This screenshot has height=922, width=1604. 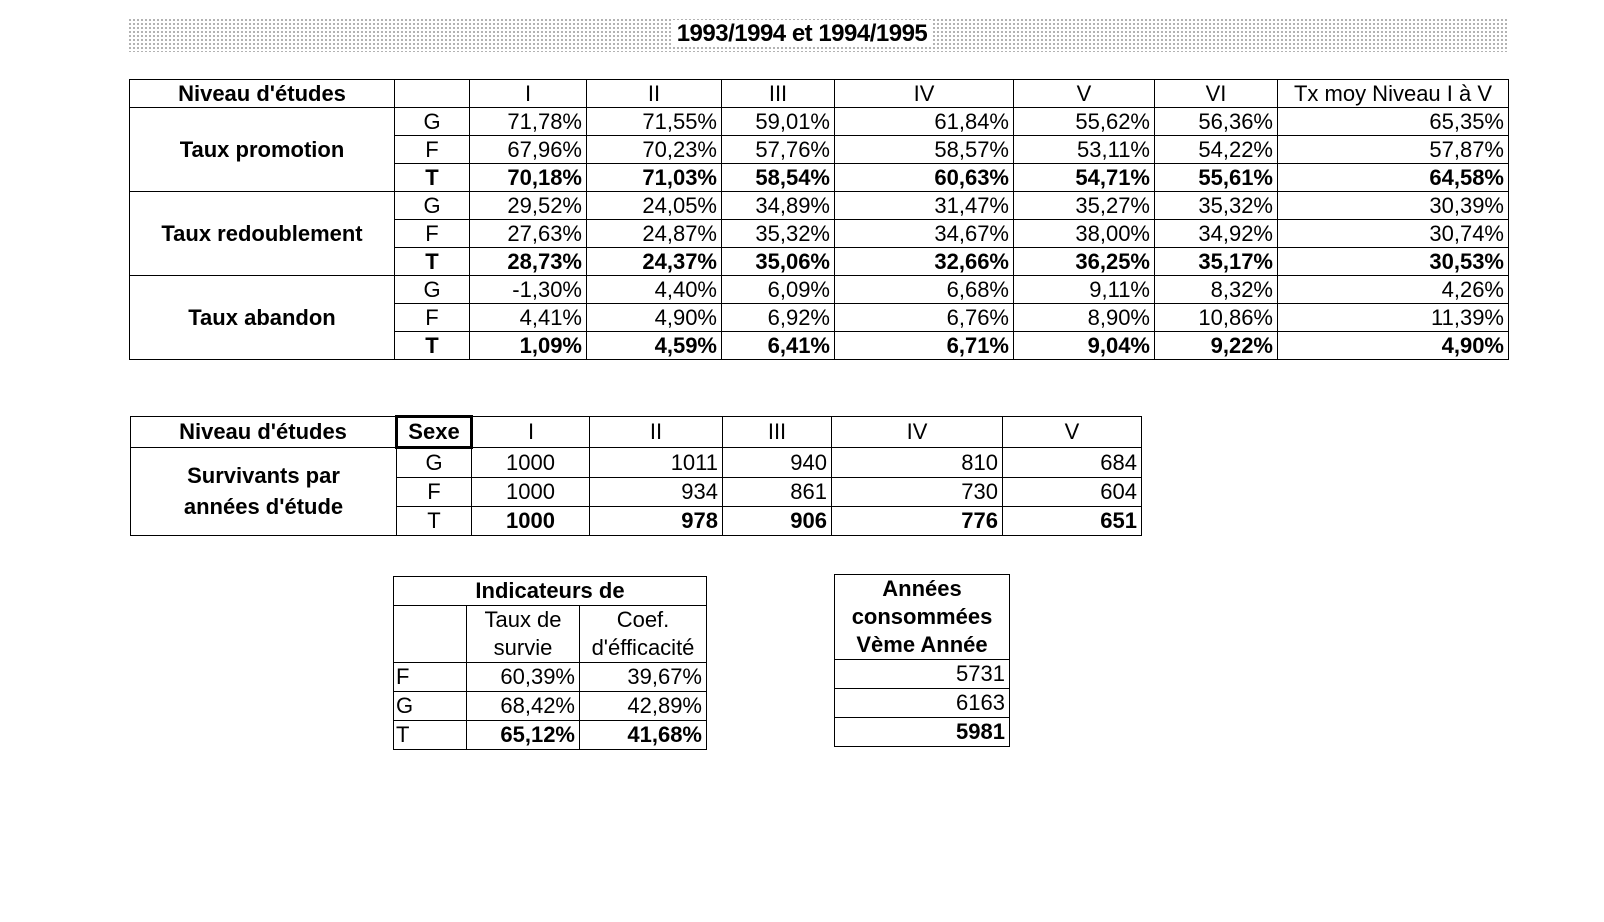 I want to click on indicators-corner-lower, so click(x=430, y=648).